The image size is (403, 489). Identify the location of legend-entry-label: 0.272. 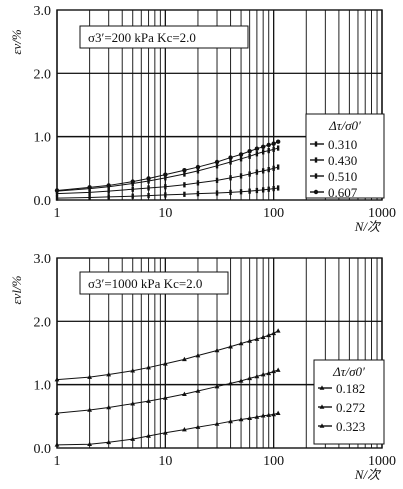
(350, 407).